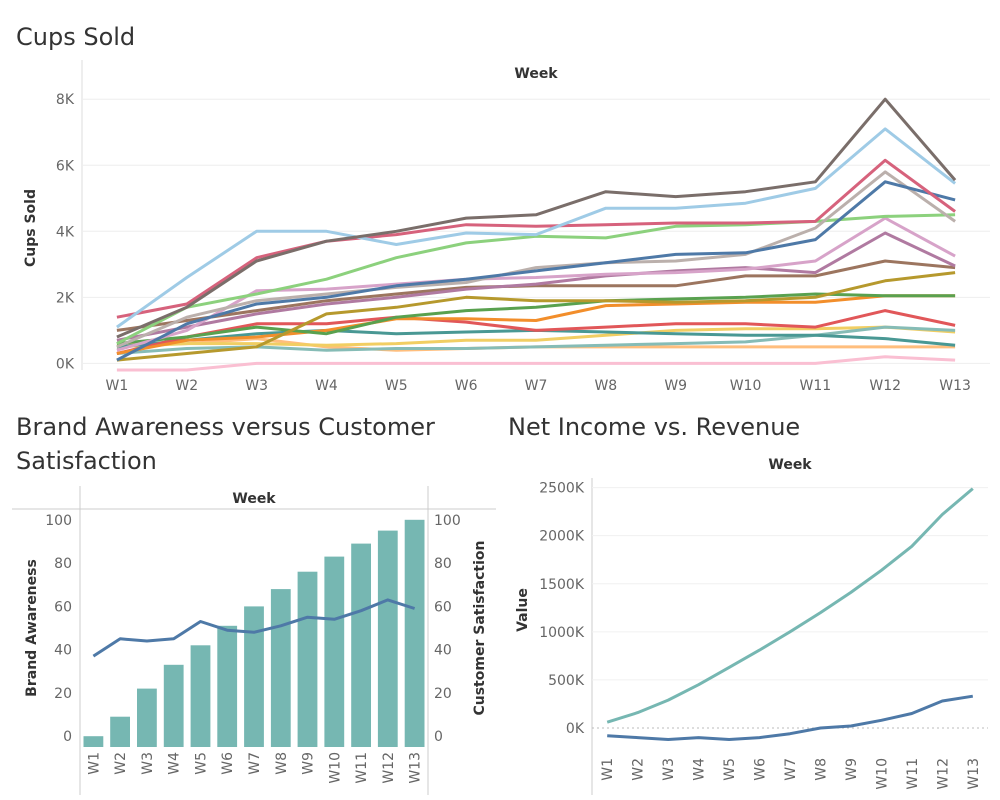 The height and width of the screenshot is (800, 1000). I want to click on y-axis-label: Cups Sold, so click(31, 228).